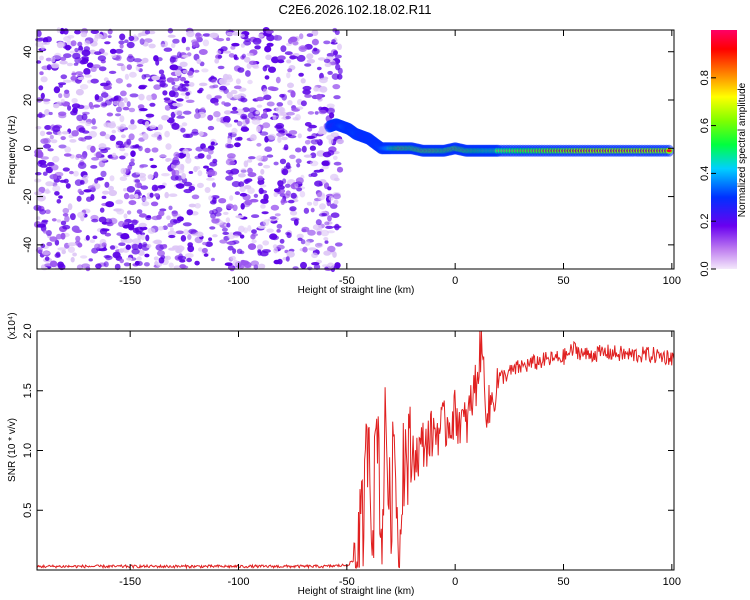  I want to click on ridge-core, so click(669, 151).